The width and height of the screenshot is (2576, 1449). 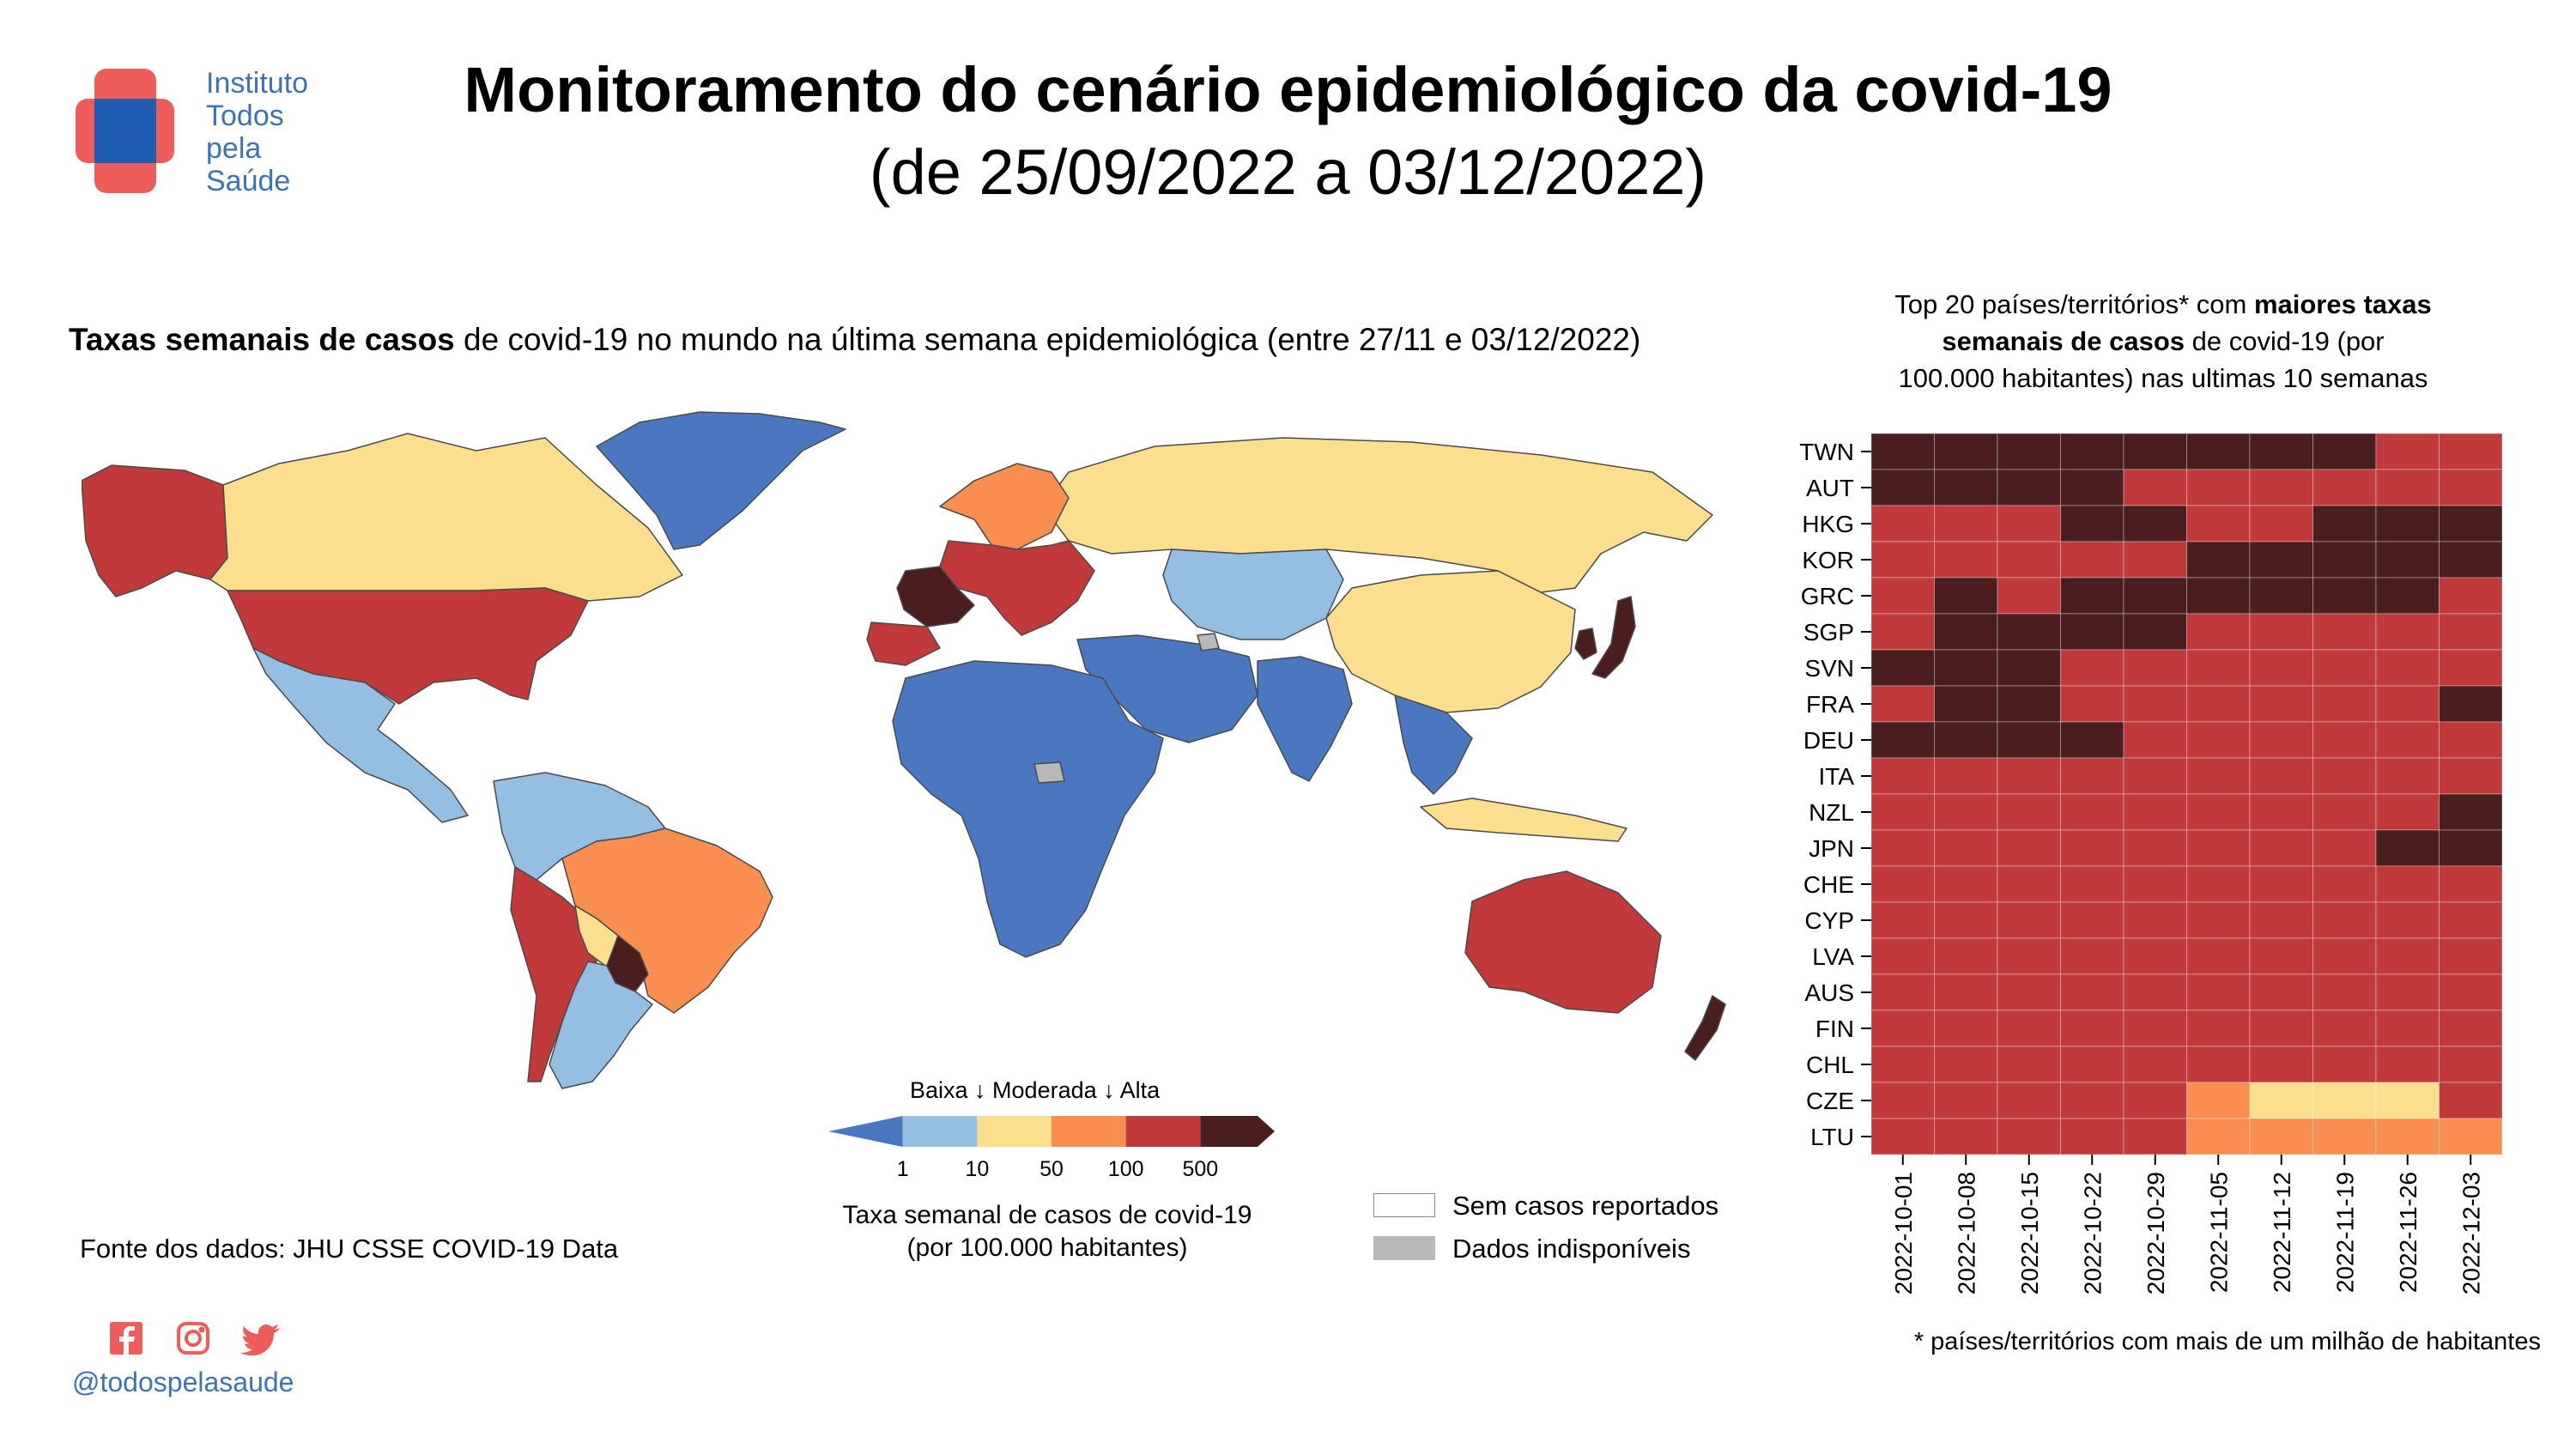 I want to click on heatmap-x-label: 2022-11-05, so click(x=2218, y=1232).